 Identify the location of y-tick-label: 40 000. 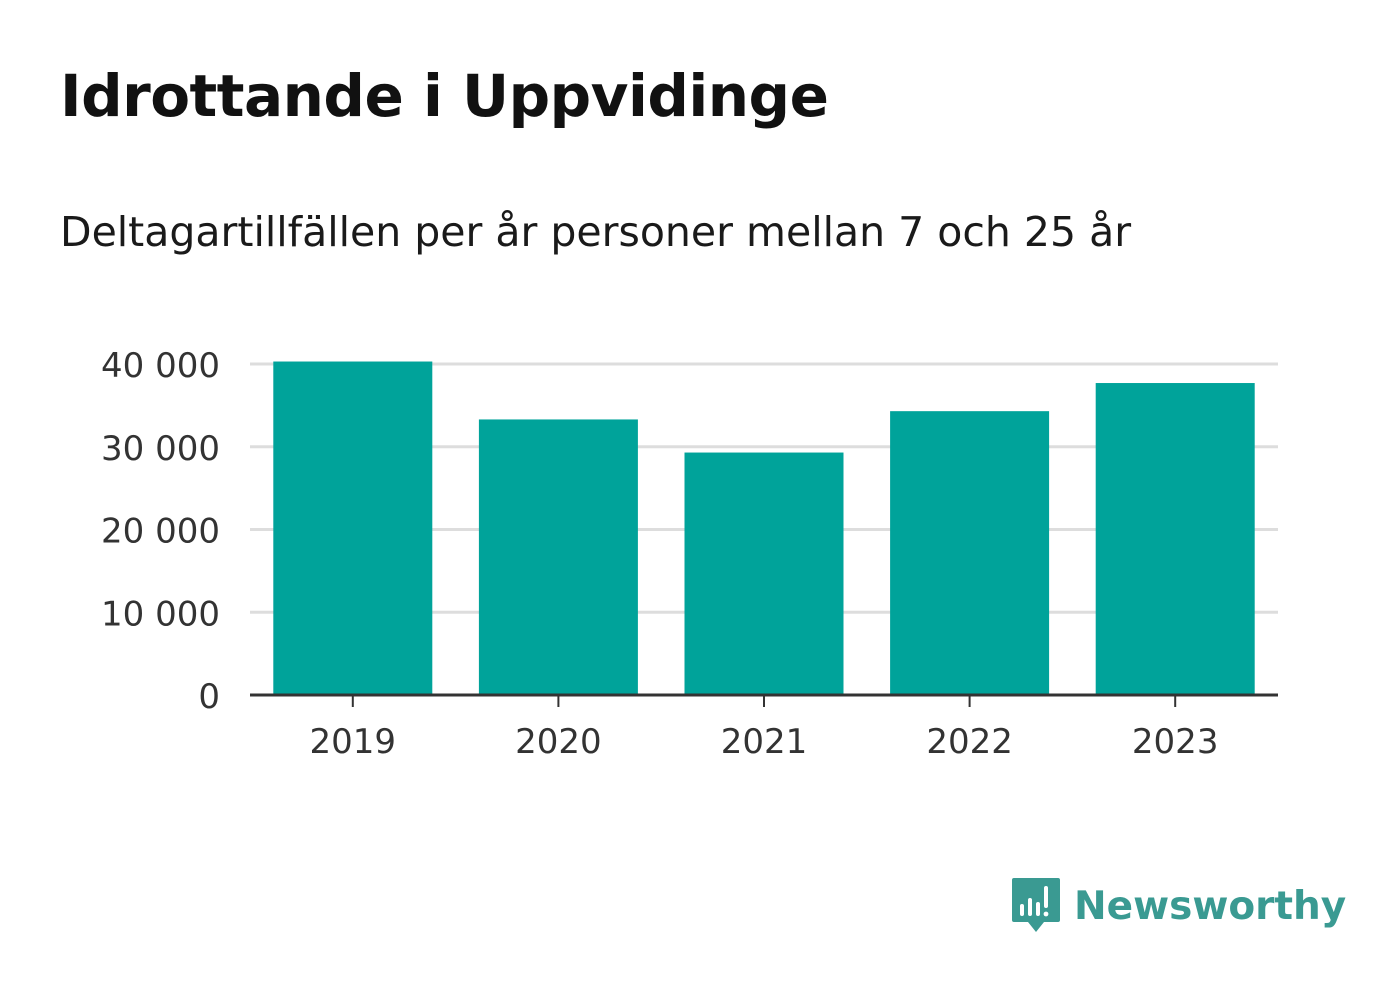
(160, 366).